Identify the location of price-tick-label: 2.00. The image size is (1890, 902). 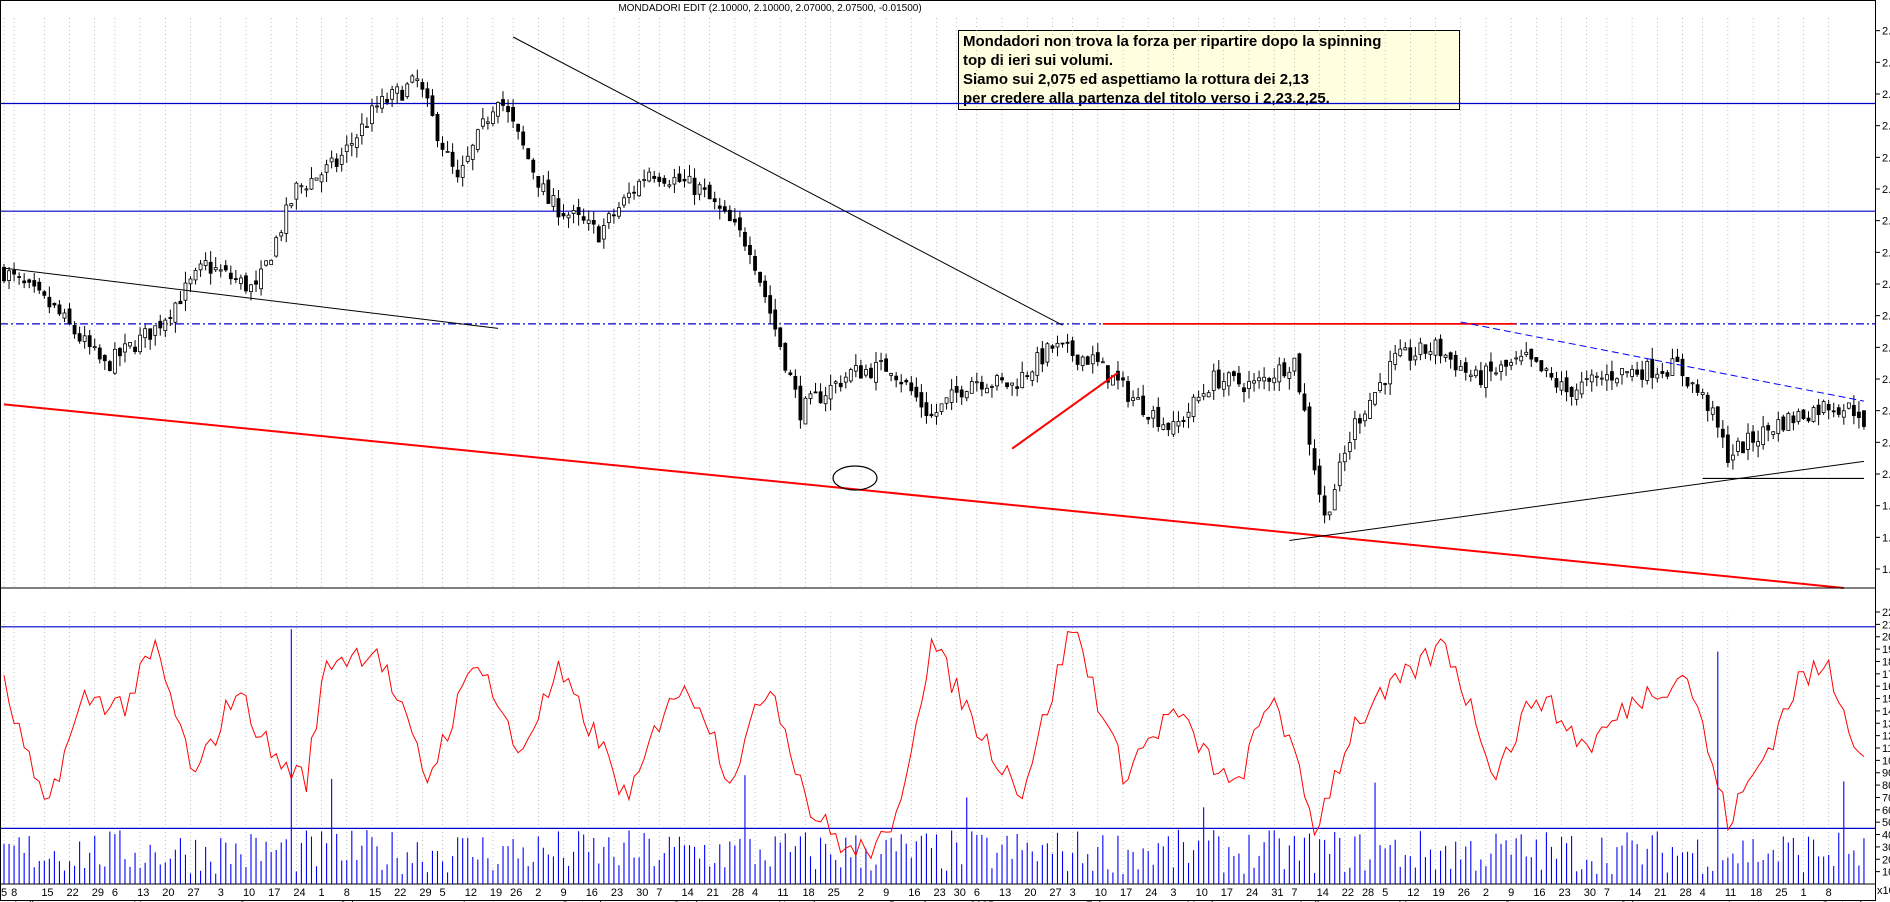
(1886, 475).